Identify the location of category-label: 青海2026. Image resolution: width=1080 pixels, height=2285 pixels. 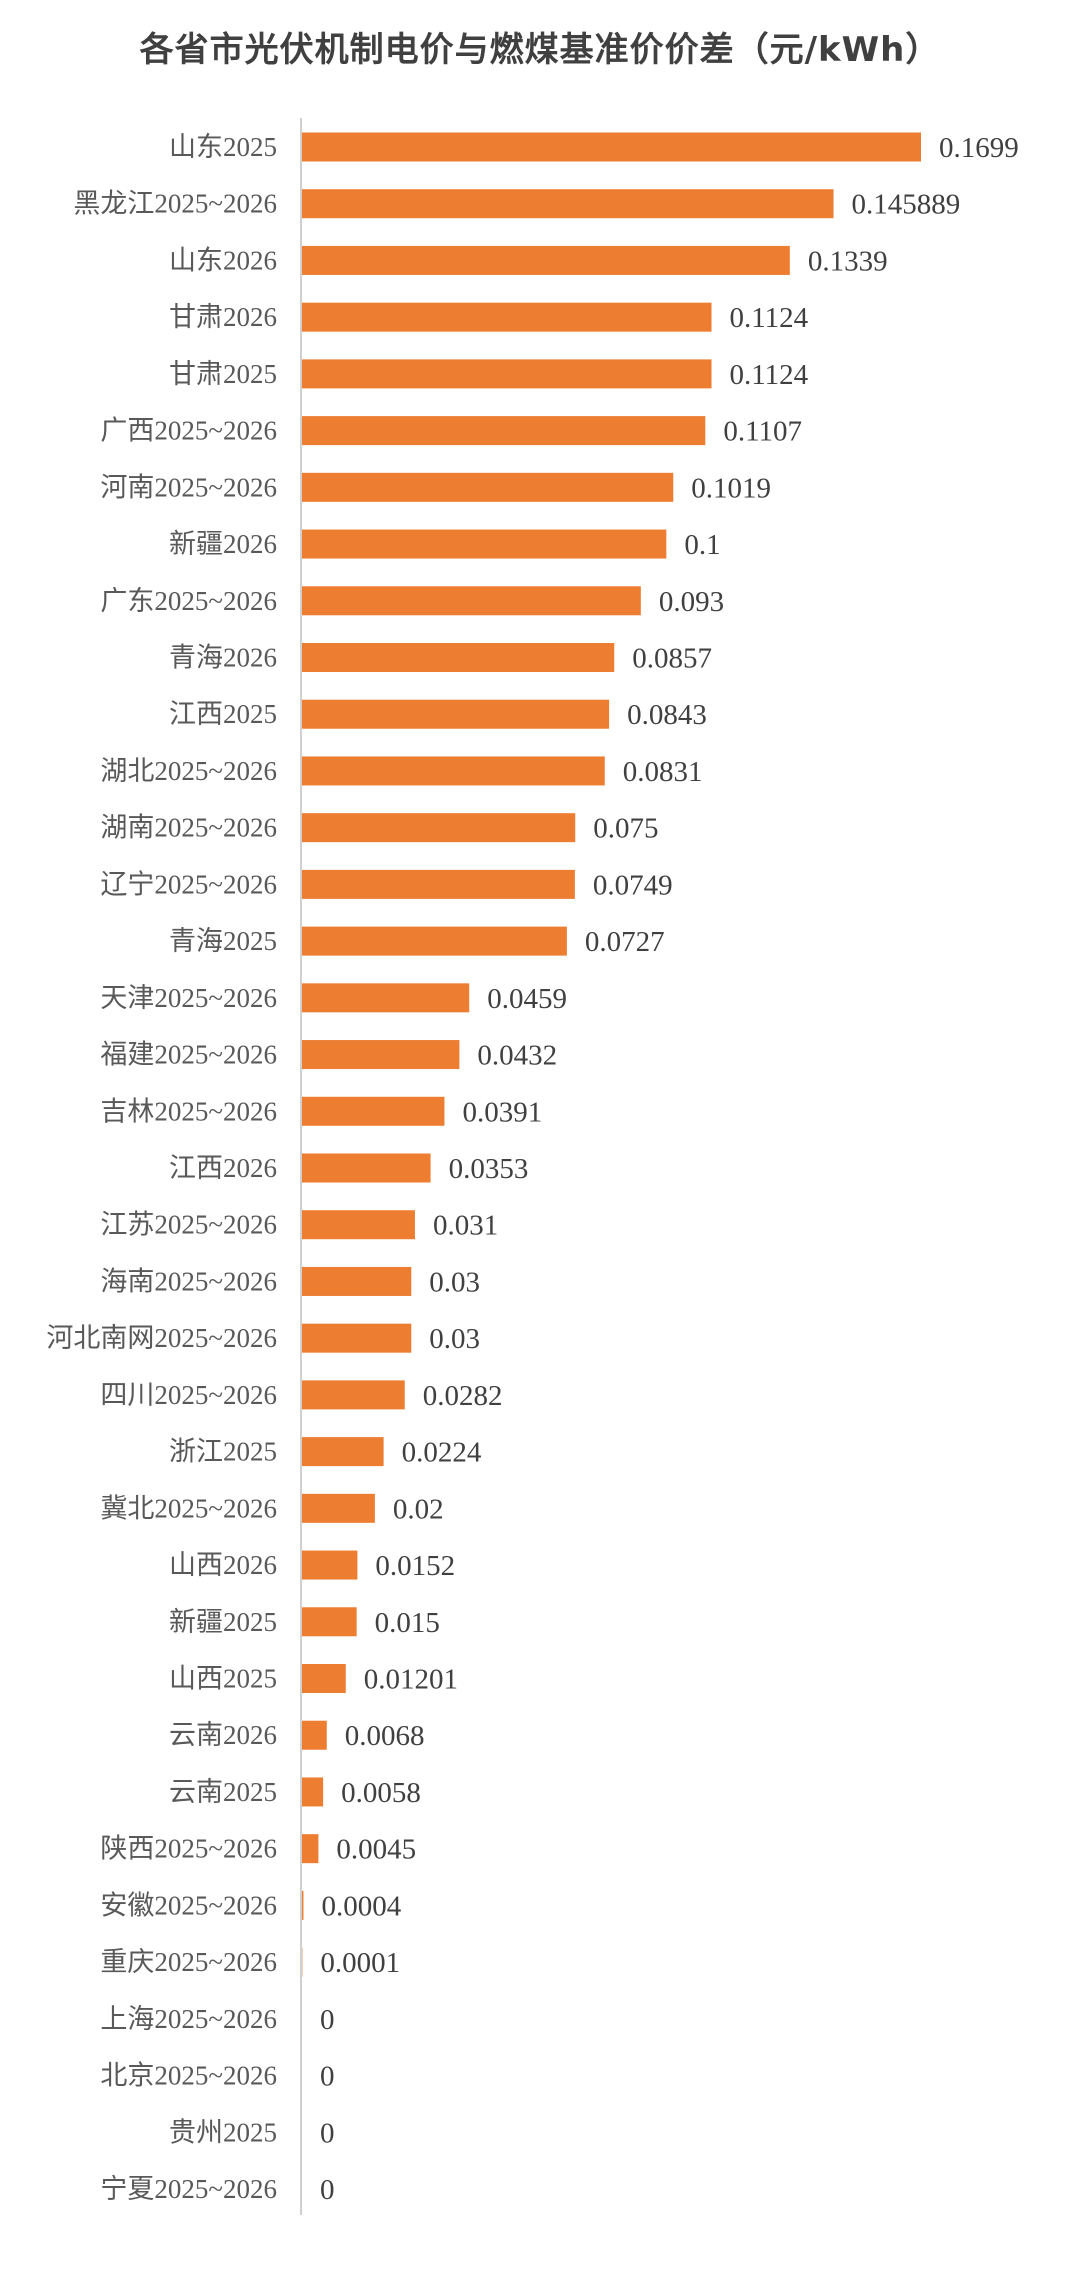
(223, 658).